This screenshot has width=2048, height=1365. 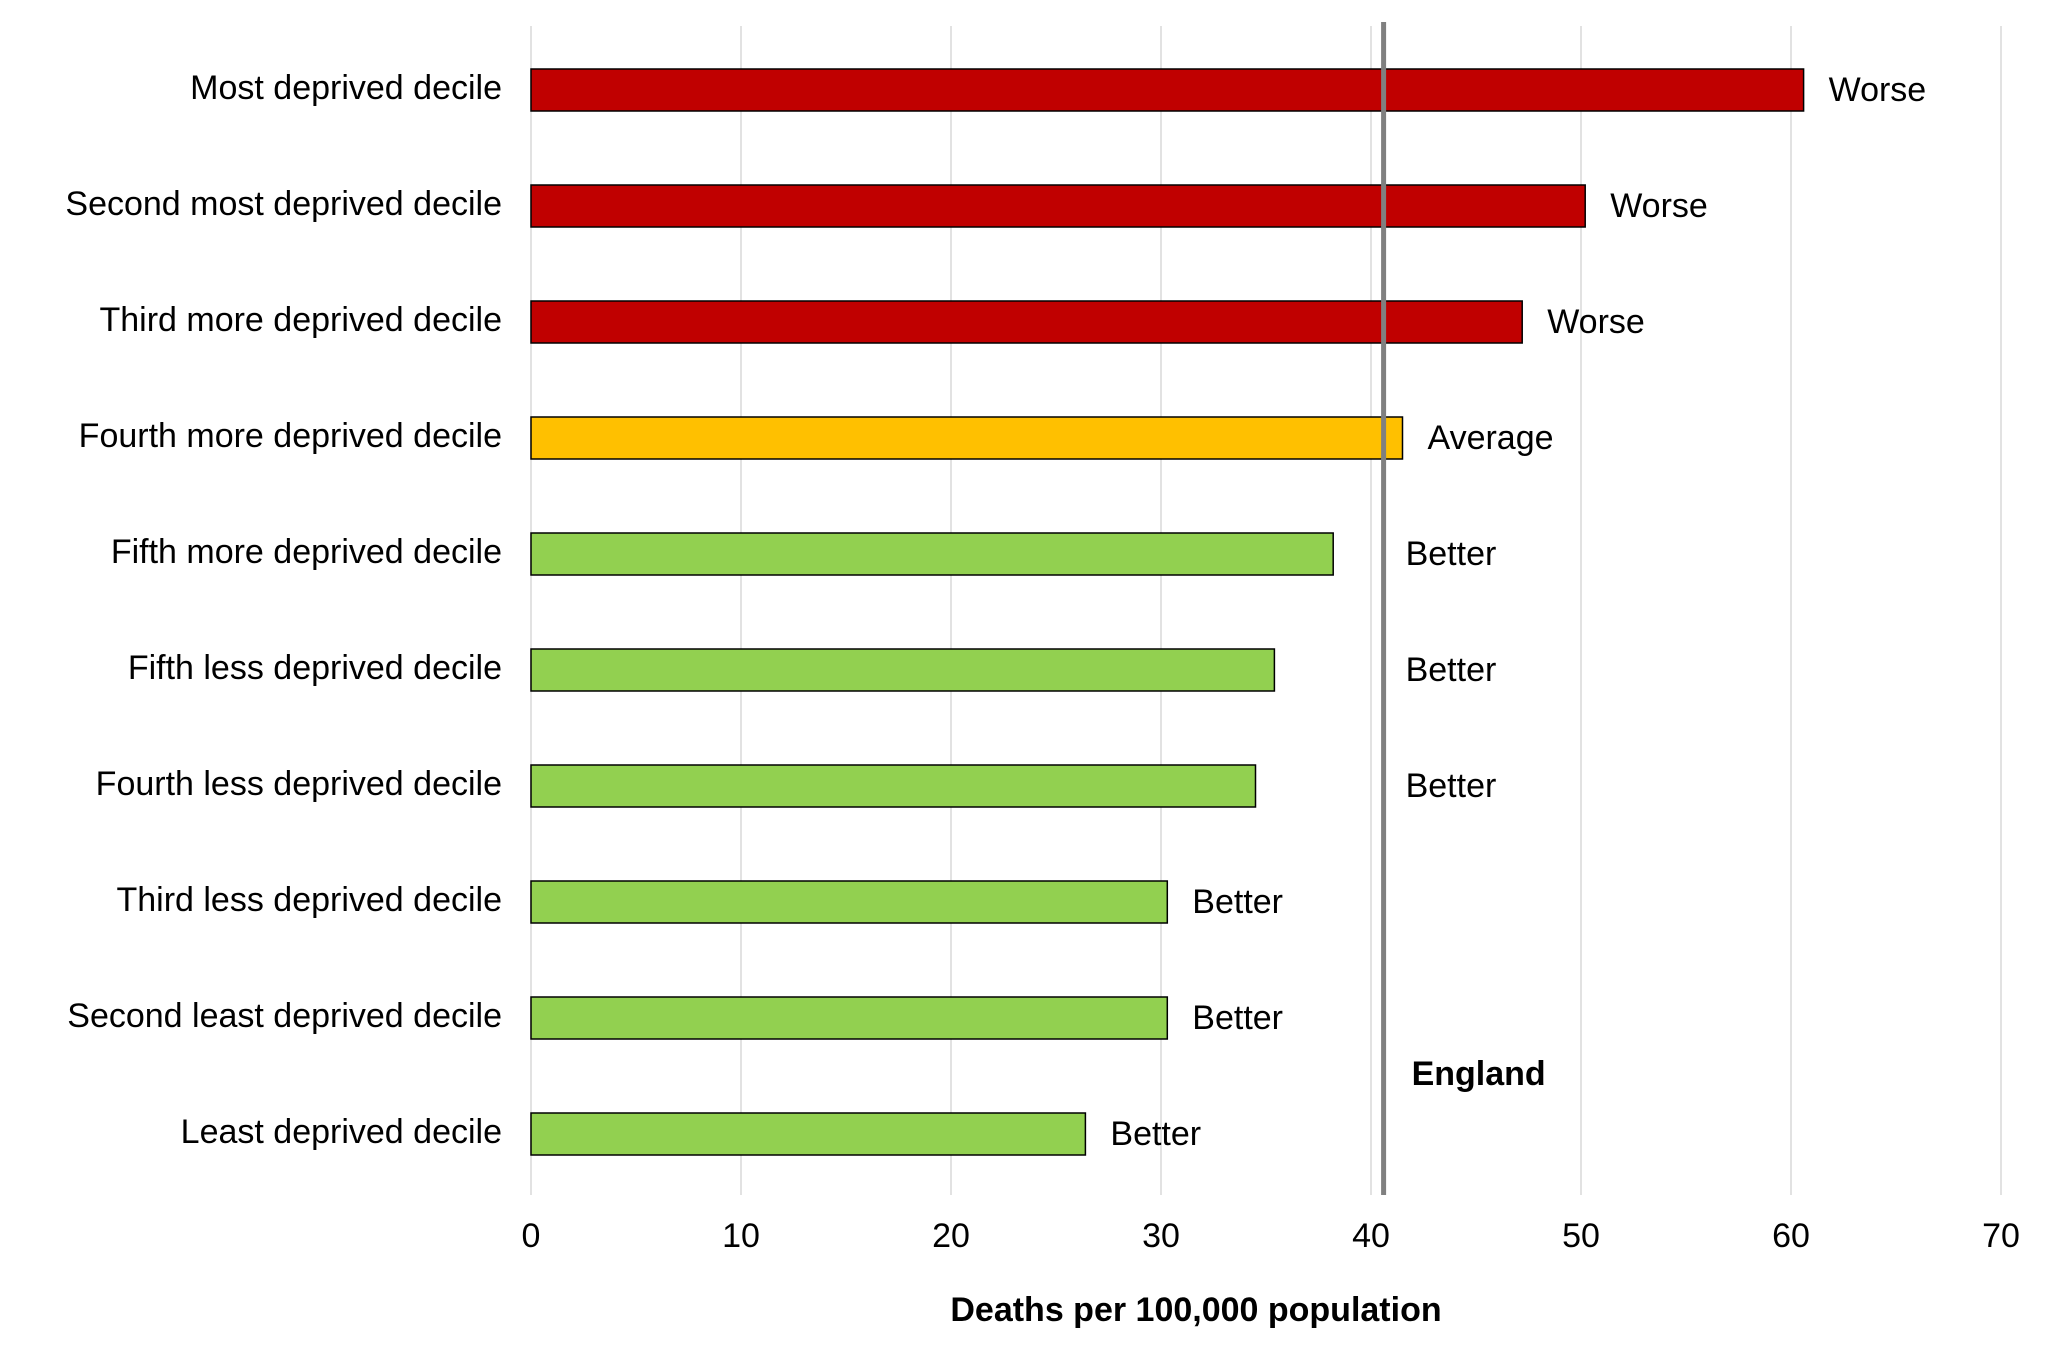 I want to click on x-tick-label: 20, so click(x=951, y=1236).